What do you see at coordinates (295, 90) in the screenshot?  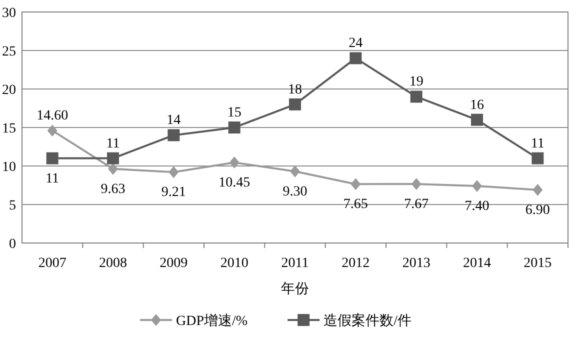 I see `data-label: 18` at bounding box center [295, 90].